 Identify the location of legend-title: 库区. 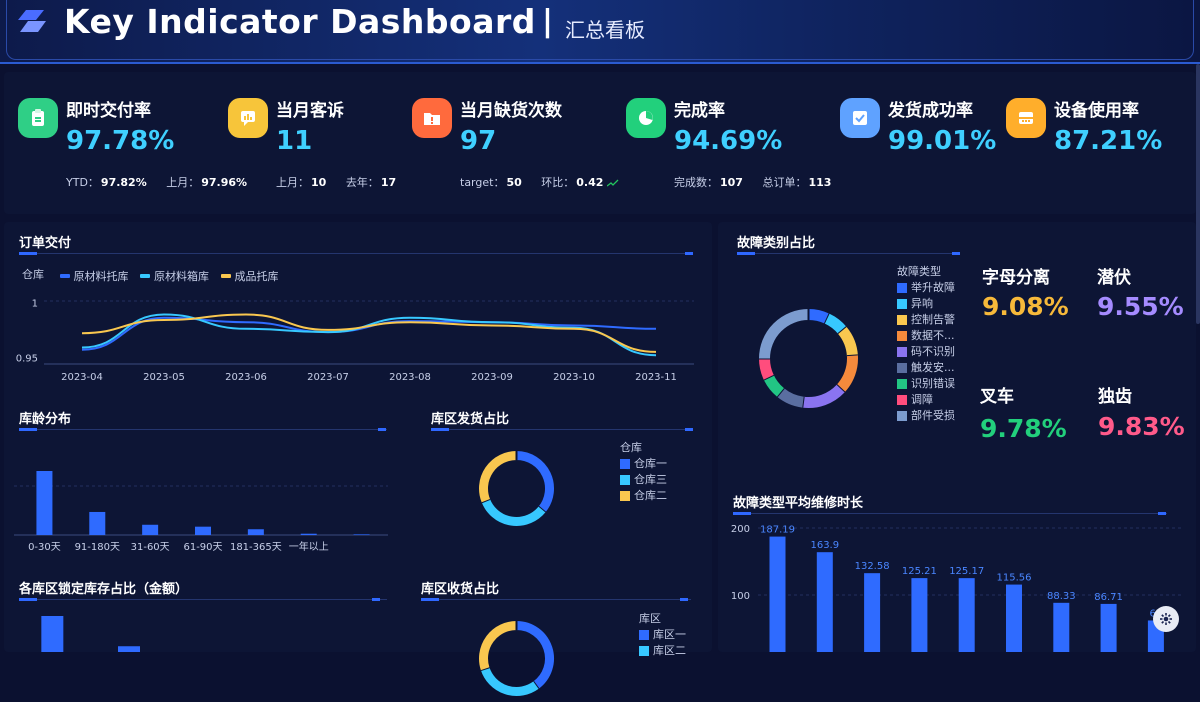
(650, 618).